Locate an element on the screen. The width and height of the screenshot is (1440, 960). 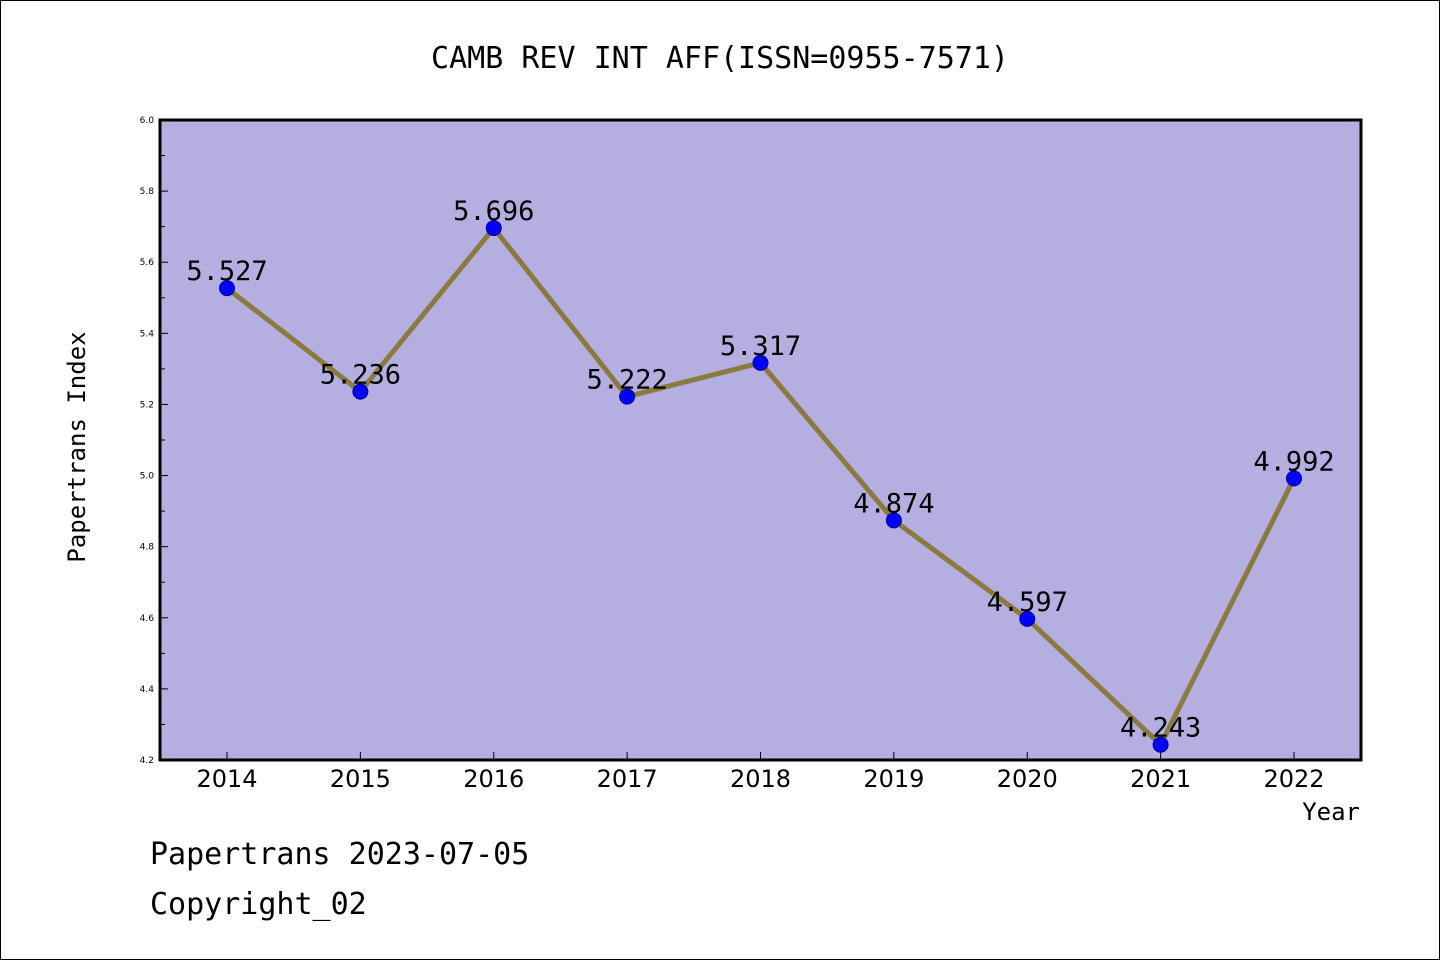
x-tick-label: 2016 is located at coordinates (493, 779).